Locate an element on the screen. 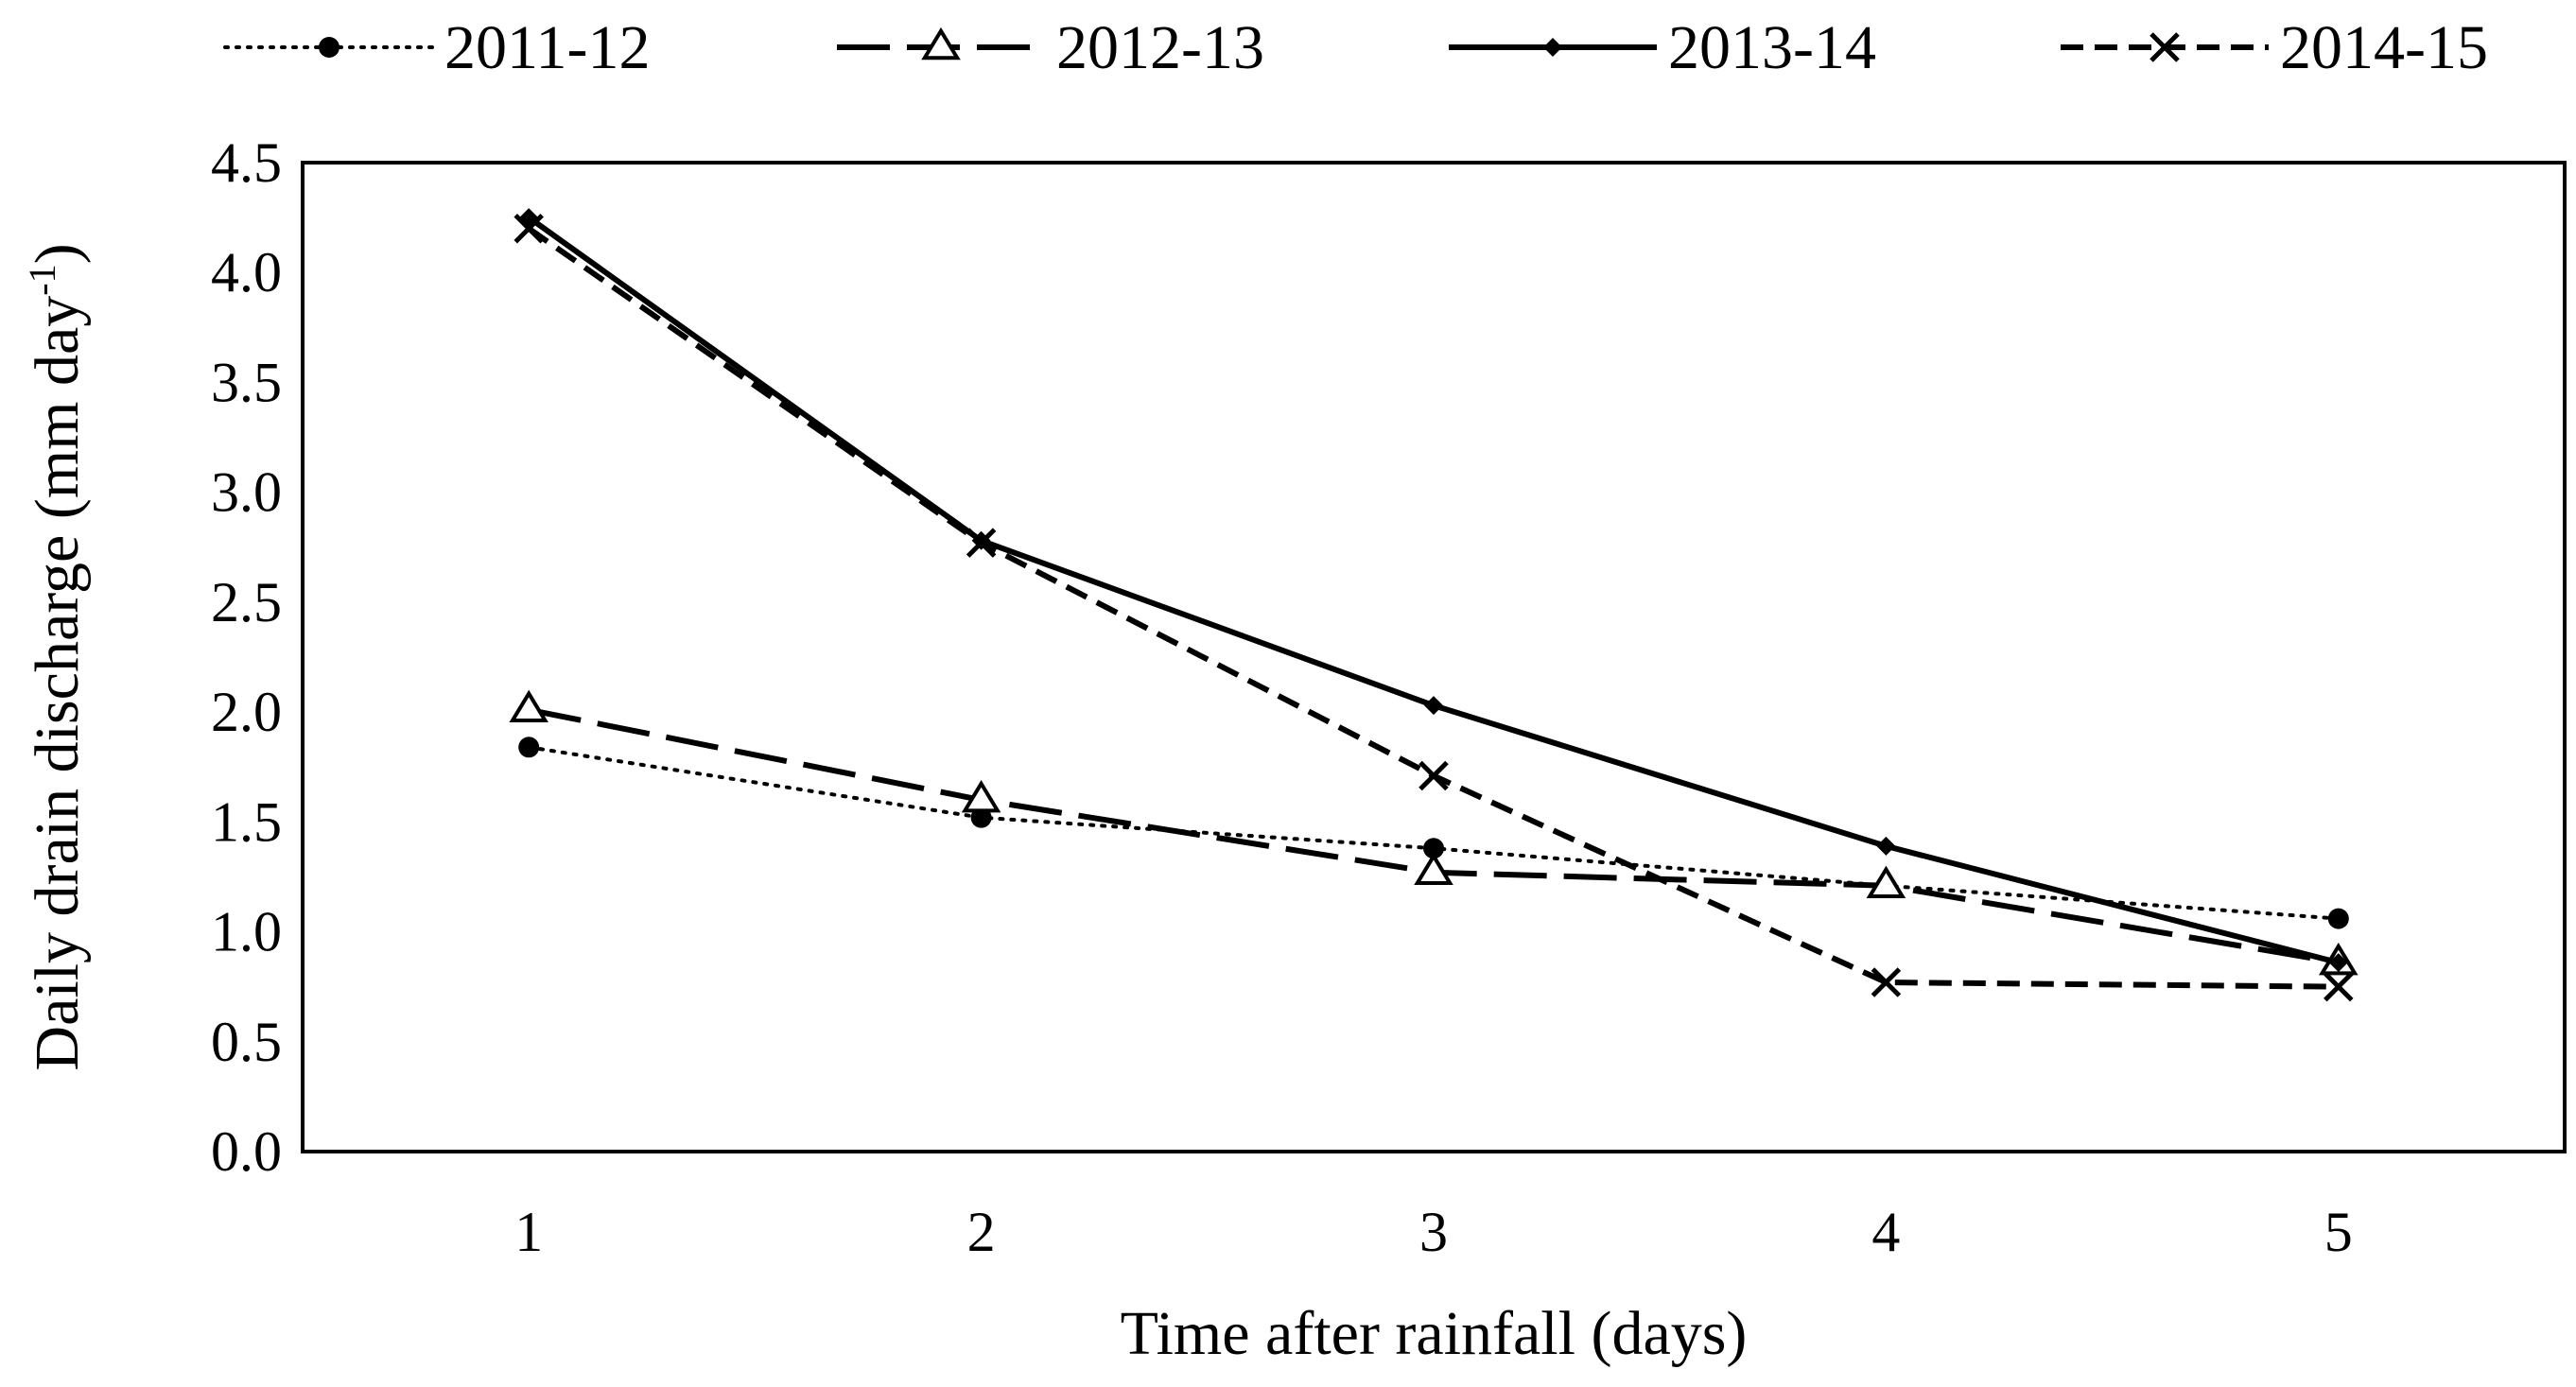 This screenshot has height=1387, width=2576. legend-item-2014-15: 2014-15 is located at coordinates (2274, 47).